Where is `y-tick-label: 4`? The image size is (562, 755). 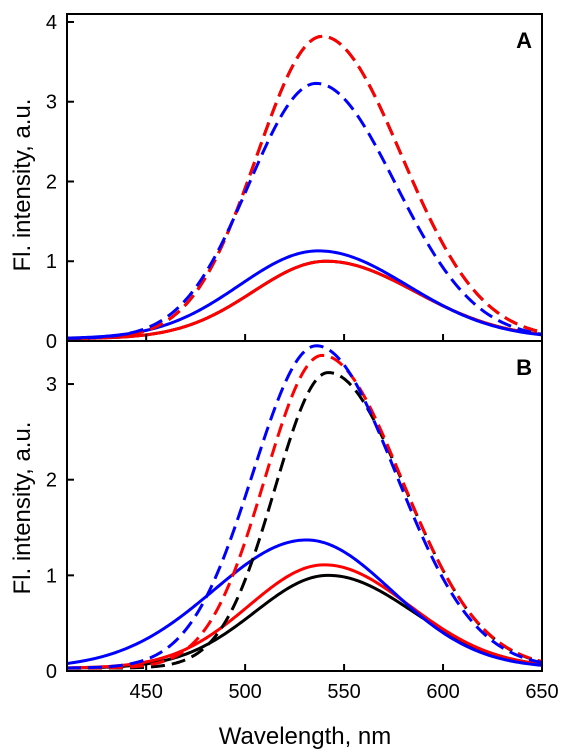
y-tick-label: 4 is located at coordinates (51, 23).